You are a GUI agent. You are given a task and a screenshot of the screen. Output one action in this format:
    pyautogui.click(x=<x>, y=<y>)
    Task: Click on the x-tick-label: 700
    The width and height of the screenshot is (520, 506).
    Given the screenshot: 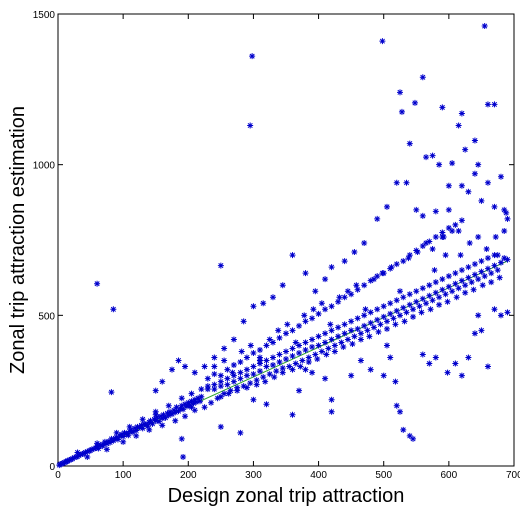 What is the action you would take?
    pyautogui.click(x=513, y=475)
    